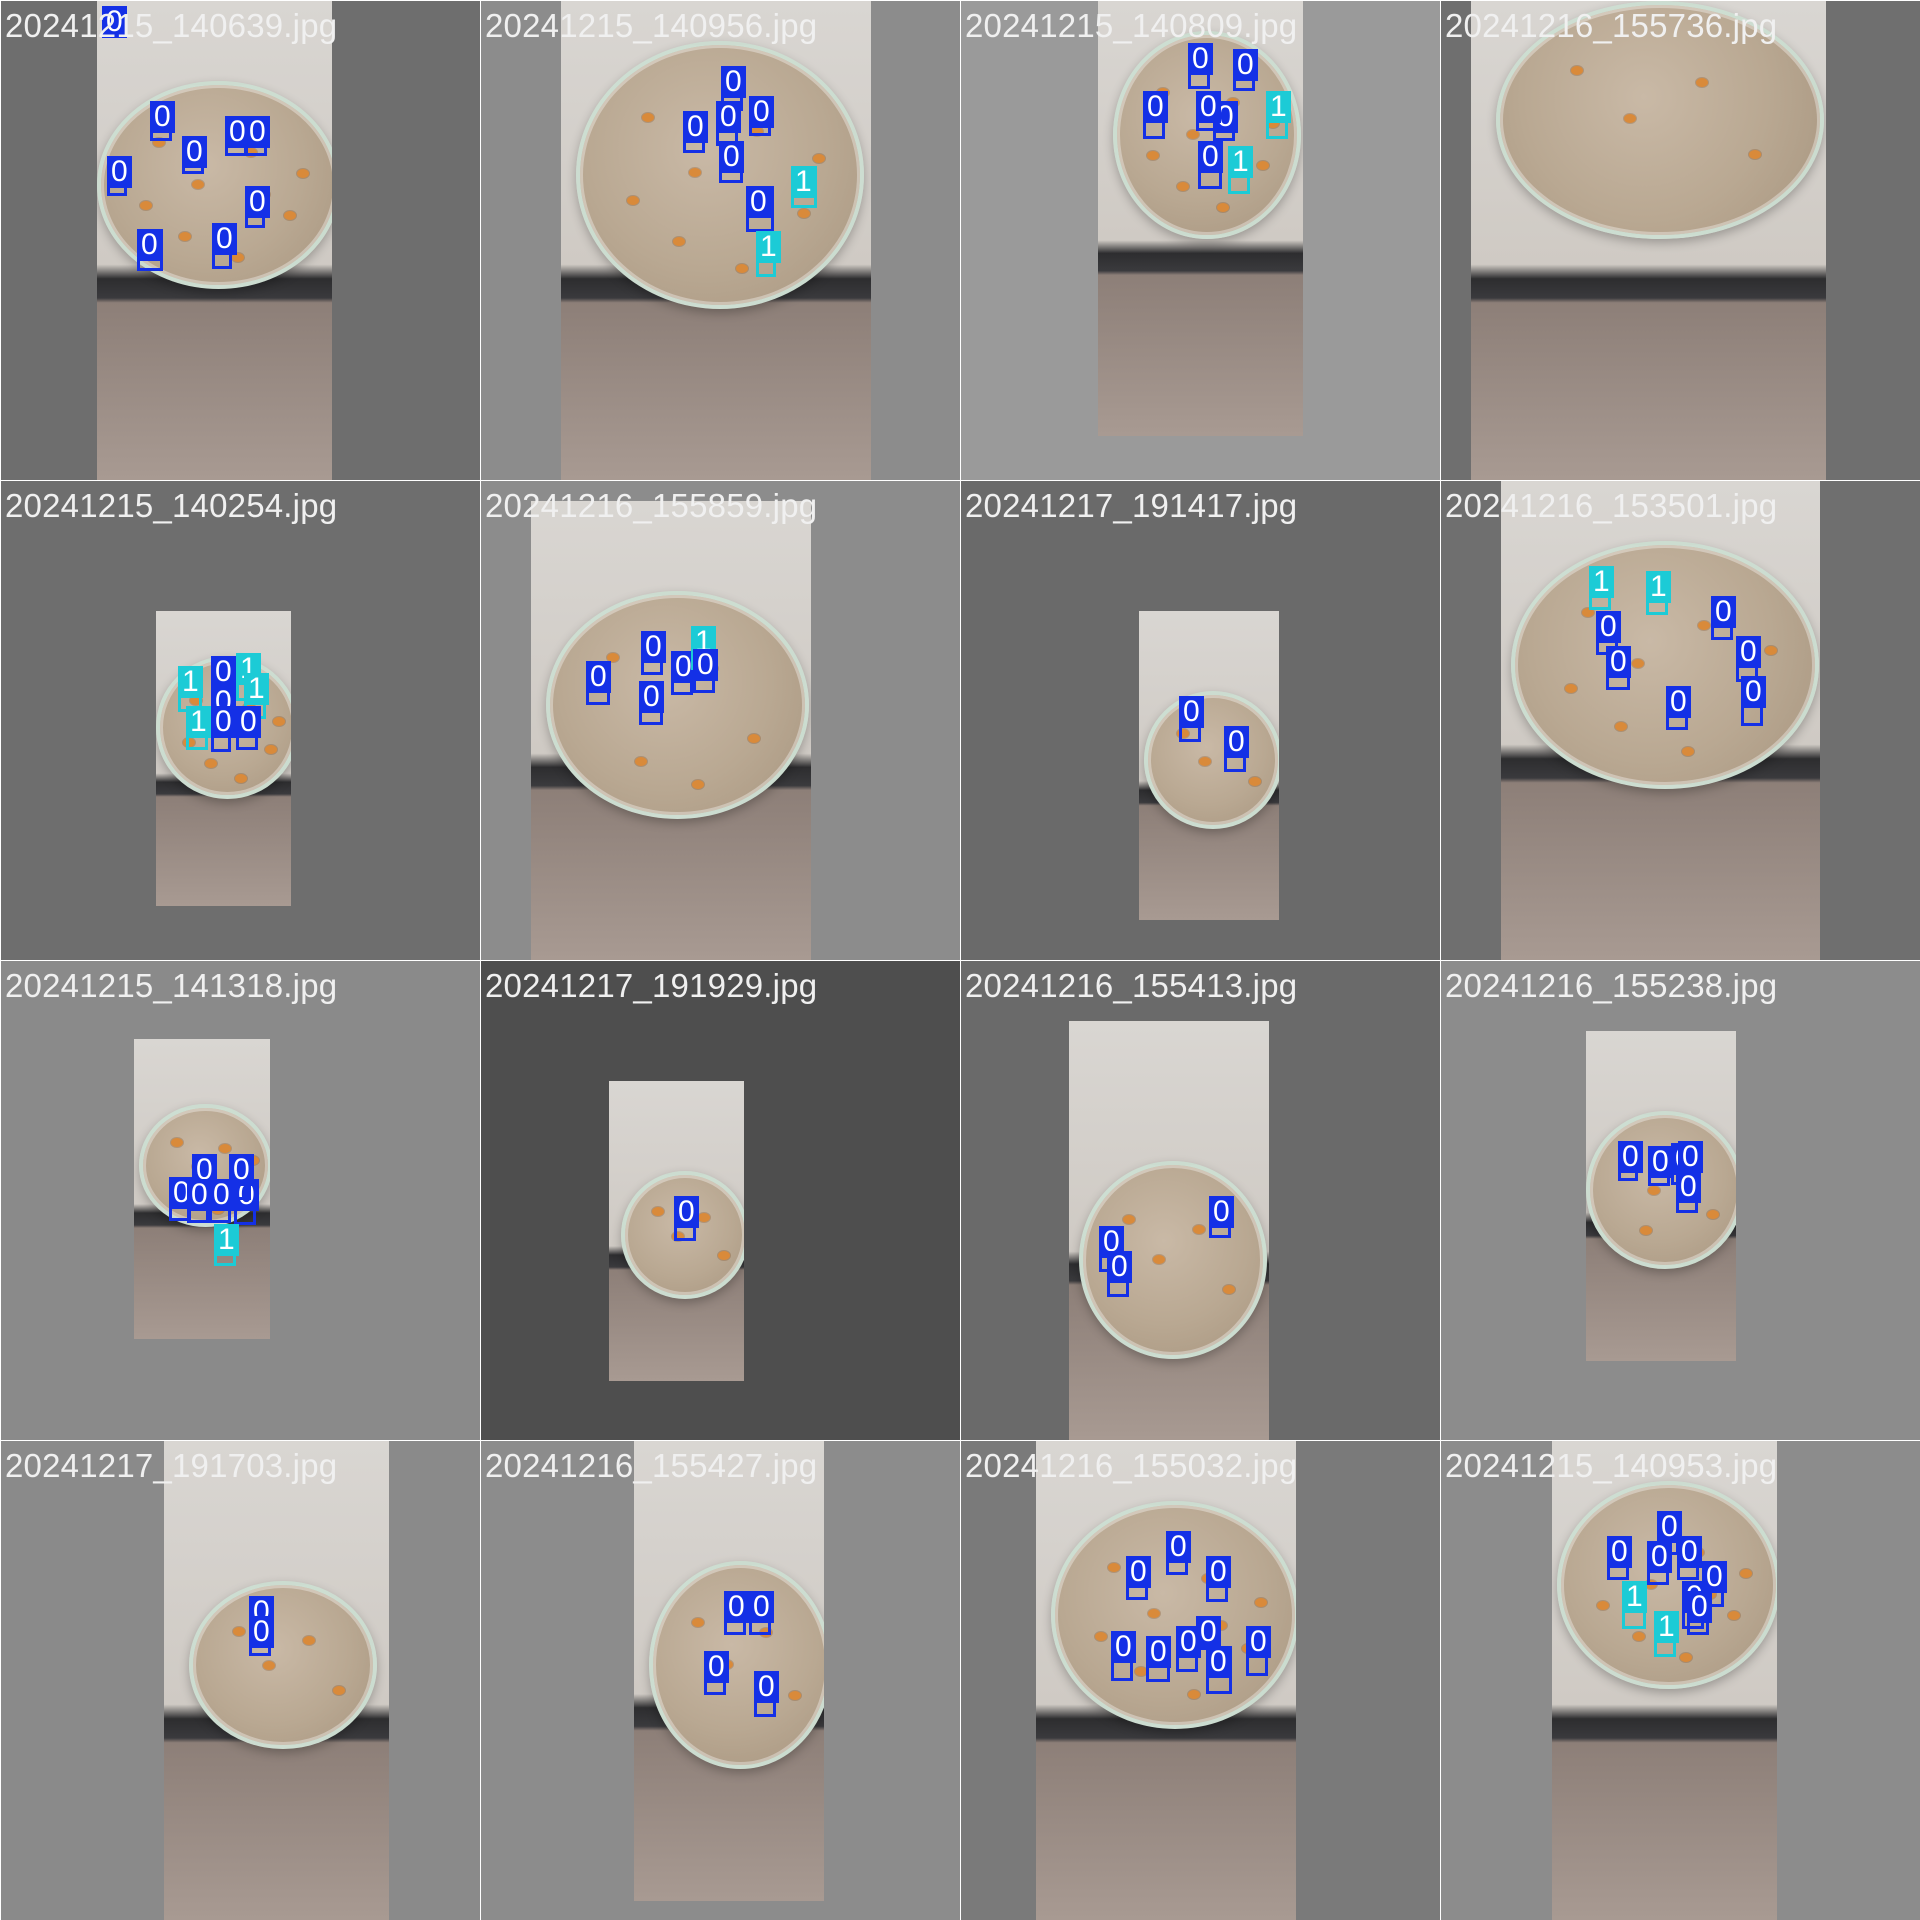  Describe the element at coordinates (651, 25) in the screenshot. I see `tile-filename: 20241215_140956.jpg` at that location.